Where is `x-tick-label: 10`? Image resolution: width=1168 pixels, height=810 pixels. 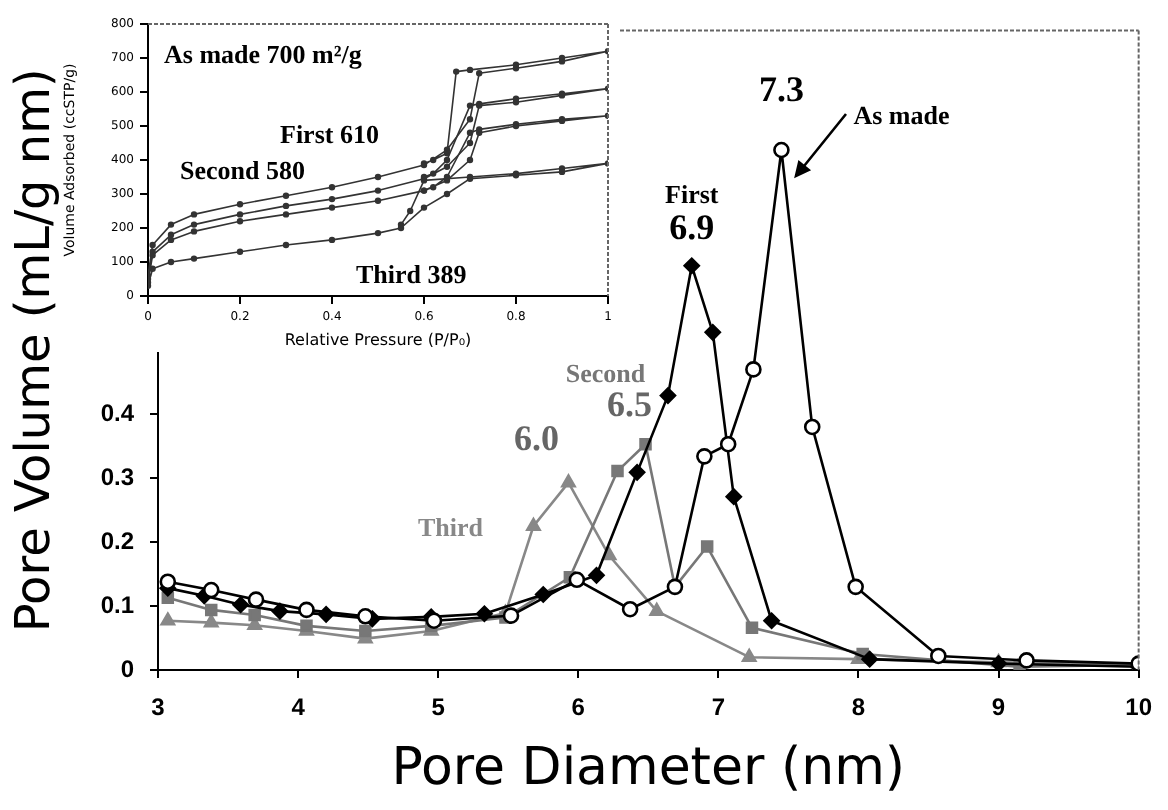 x-tick-label: 10 is located at coordinates (1139, 707).